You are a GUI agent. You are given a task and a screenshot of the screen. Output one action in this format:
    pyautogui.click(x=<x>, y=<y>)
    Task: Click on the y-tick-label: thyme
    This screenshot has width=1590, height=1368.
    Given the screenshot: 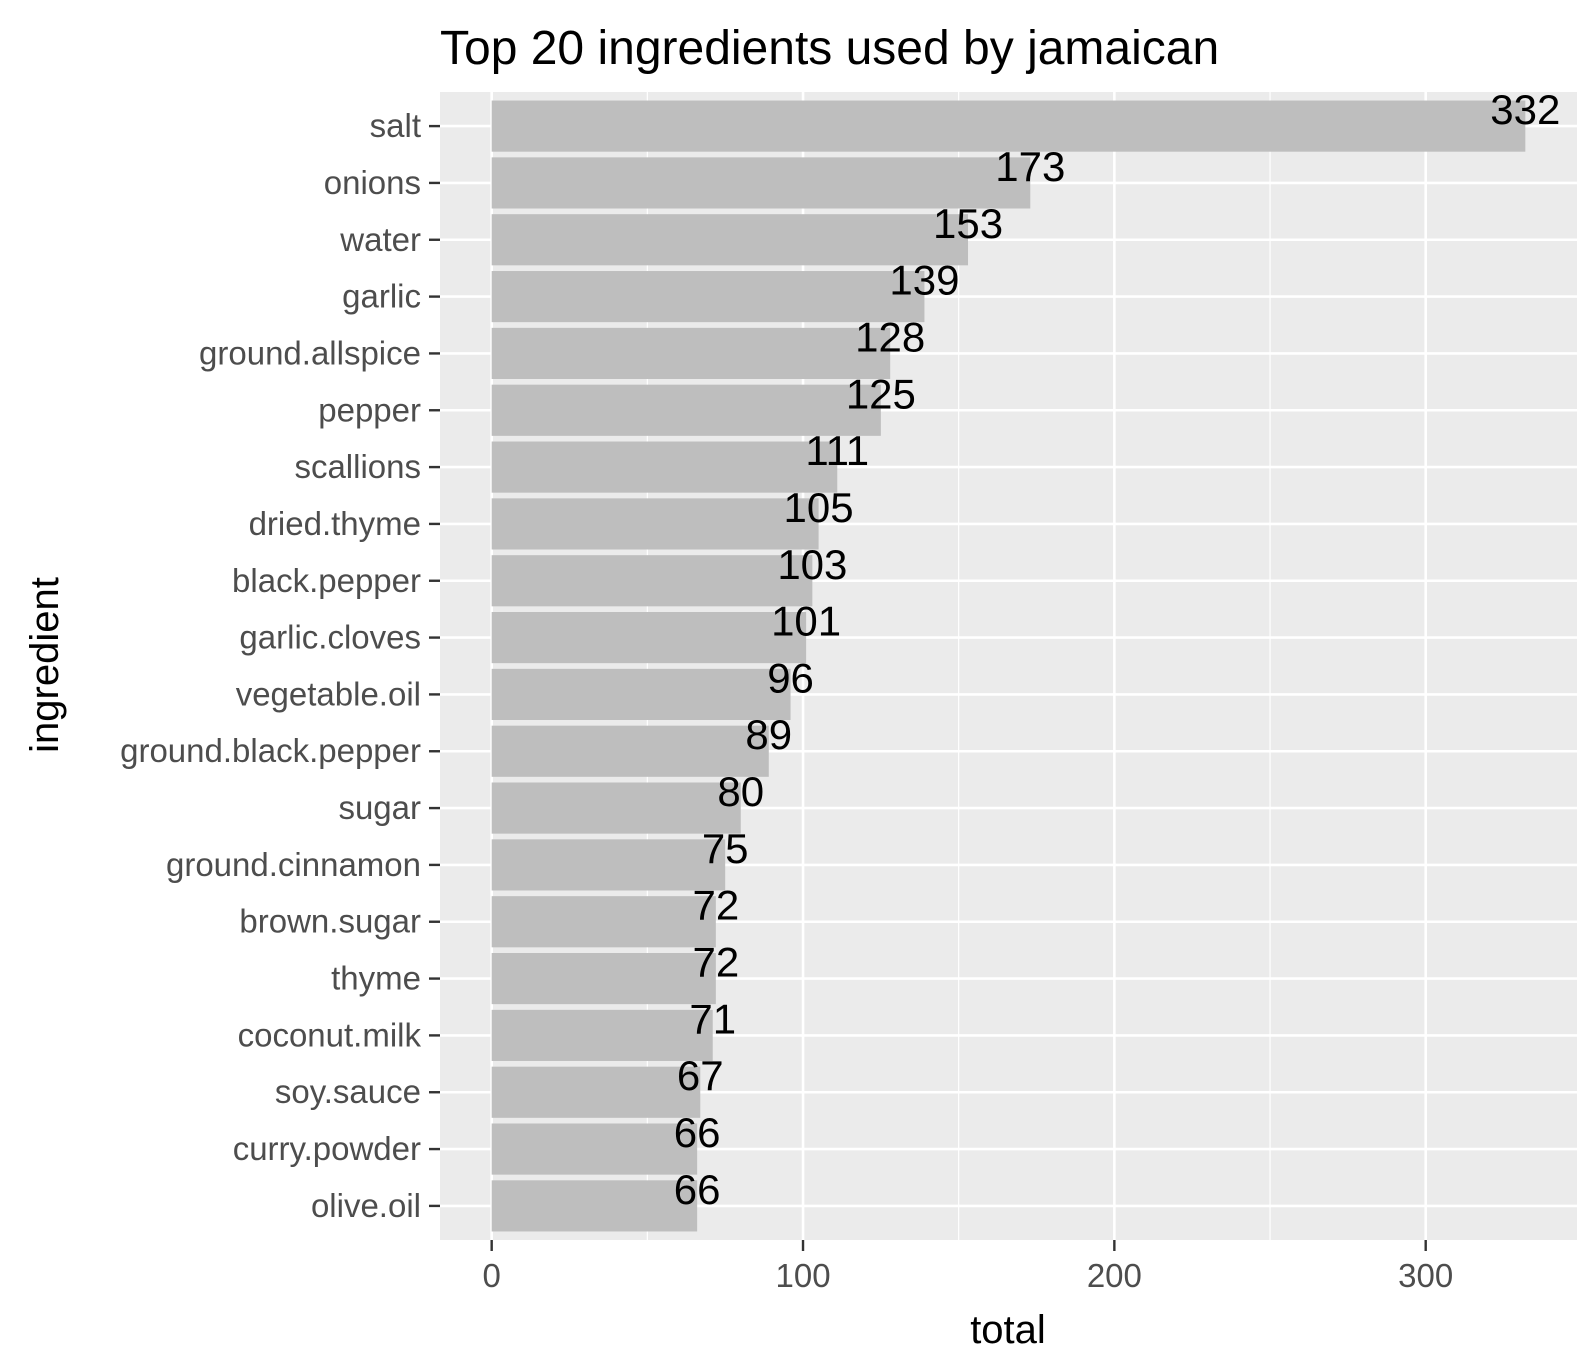 What is the action you would take?
    pyautogui.click(x=376, y=978)
    